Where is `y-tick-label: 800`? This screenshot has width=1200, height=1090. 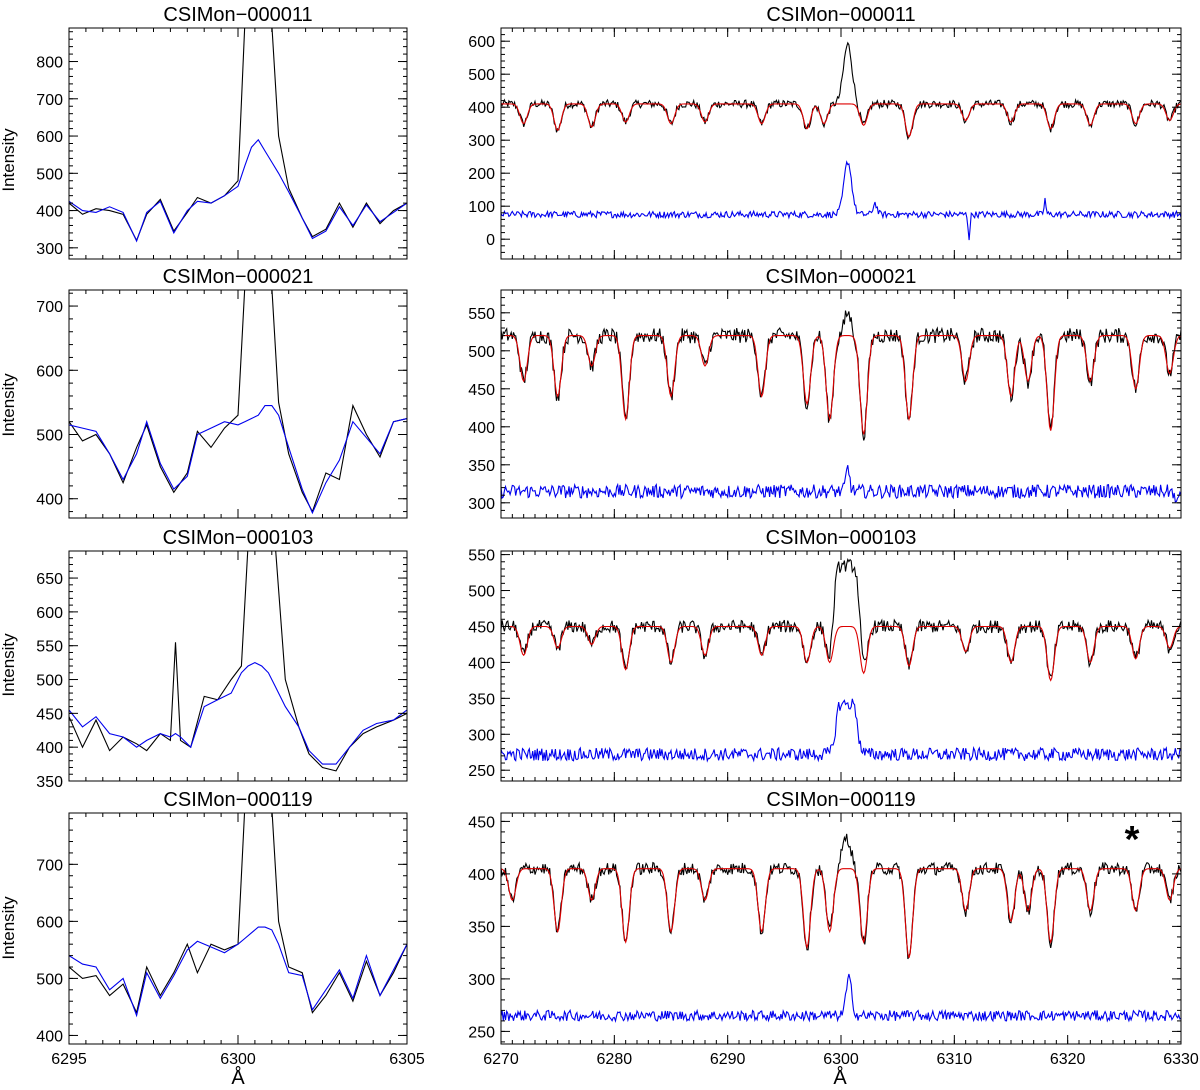 y-tick-label: 800 is located at coordinates (49, 63).